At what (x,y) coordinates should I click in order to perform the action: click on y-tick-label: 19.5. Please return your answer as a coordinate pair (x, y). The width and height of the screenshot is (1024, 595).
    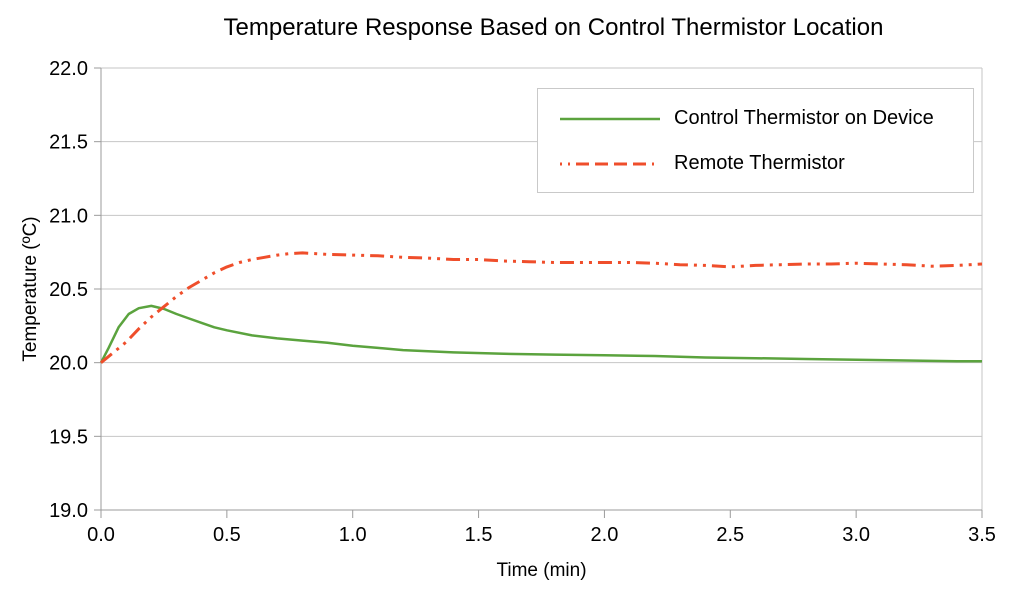
    Looking at the image, I should click on (68, 437).